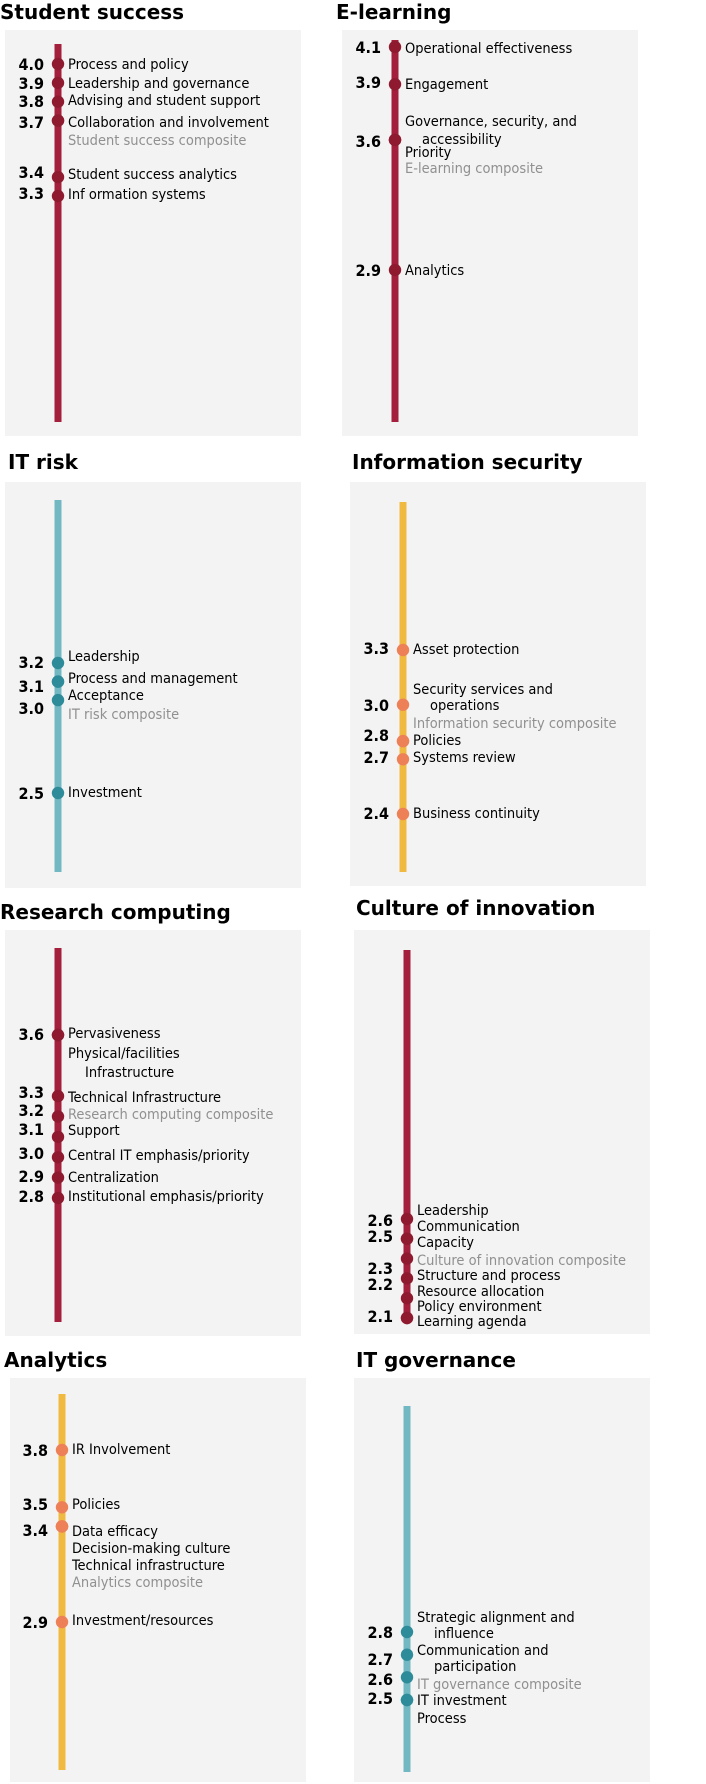  What do you see at coordinates (521, 1261) in the screenshot?
I see `composite-label: Culture of innovation composite` at bounding box center [521, 1261].